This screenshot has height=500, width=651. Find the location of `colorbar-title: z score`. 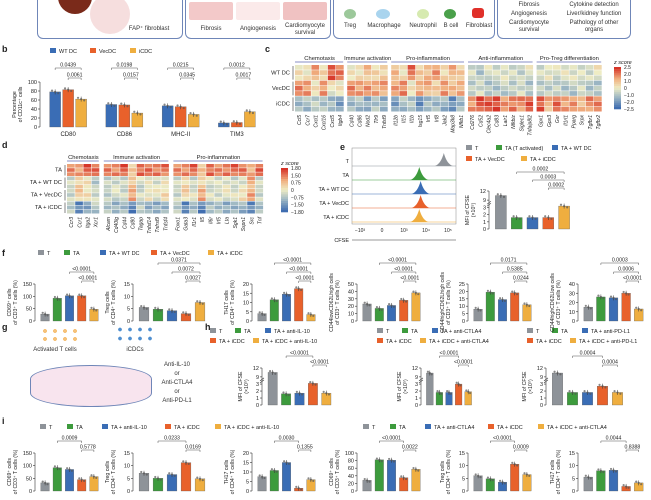

colorbar-title: z score is located at coordinates (622, 63).